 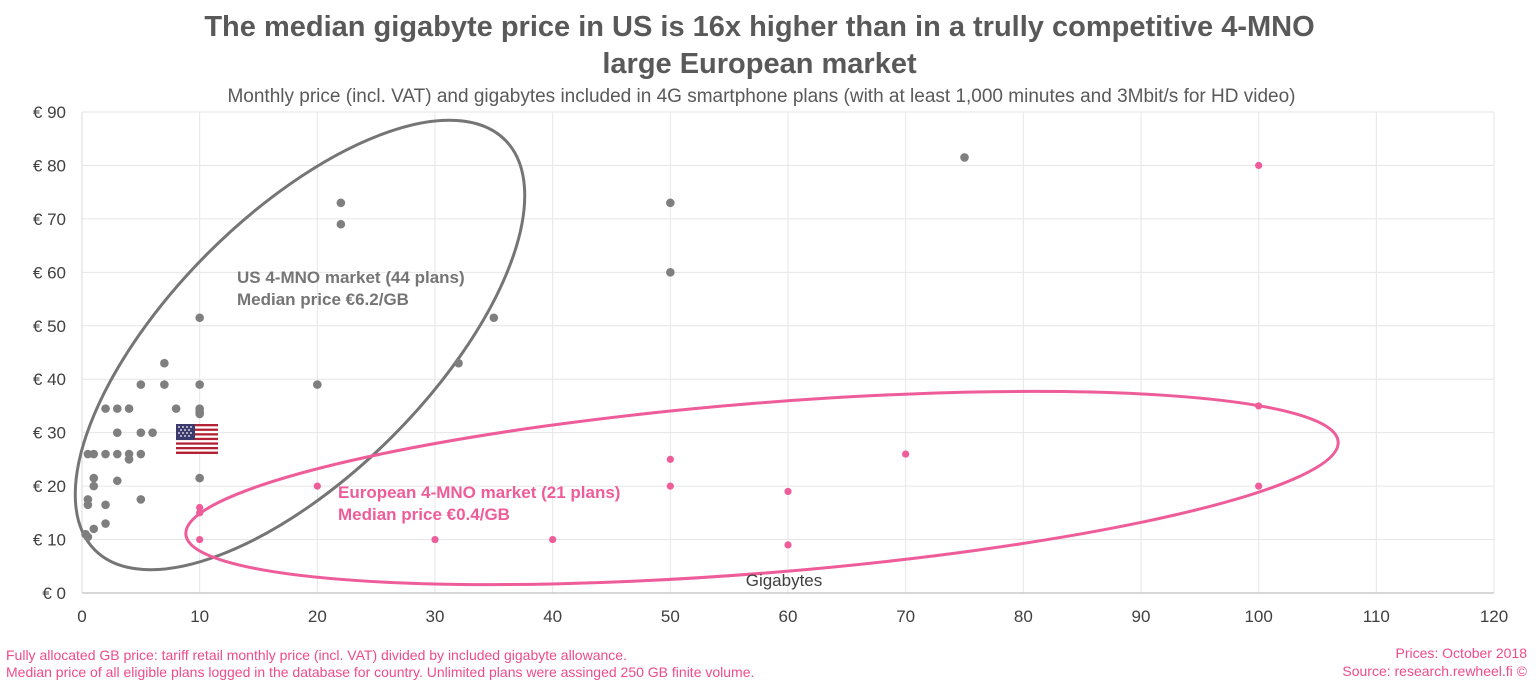 What do you see at coordinates (435, 616) in the screenshot?
I see `x-tick-label: 30` at bounding box center [435, 616].